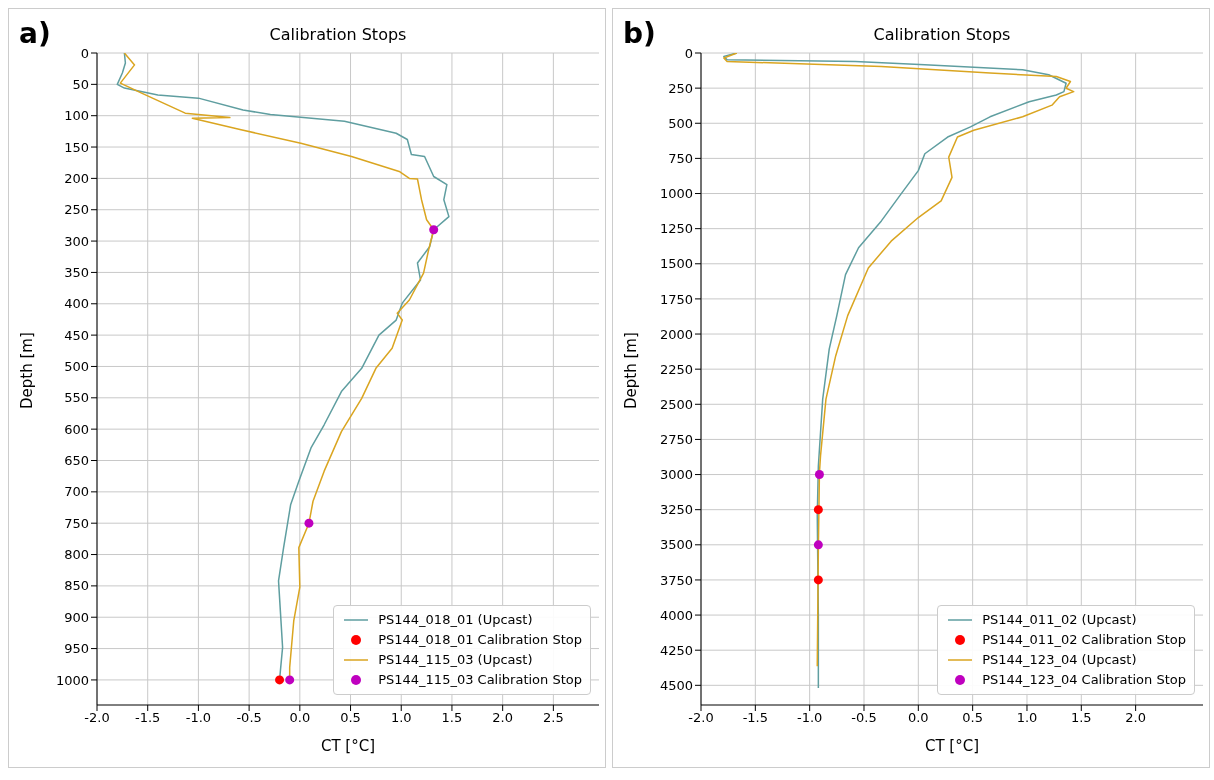  I want to click on y-tick-label: 2250, so click(676, 369).